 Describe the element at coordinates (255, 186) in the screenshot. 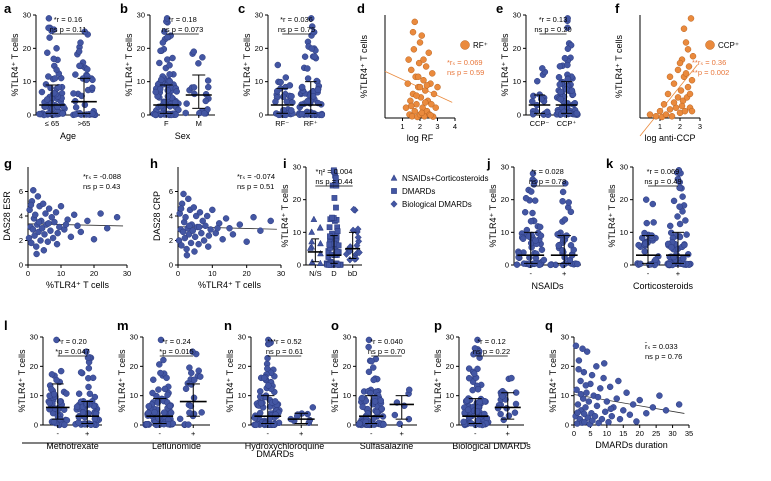

I see `p-value-stat: ns p = 0.51` at that location.